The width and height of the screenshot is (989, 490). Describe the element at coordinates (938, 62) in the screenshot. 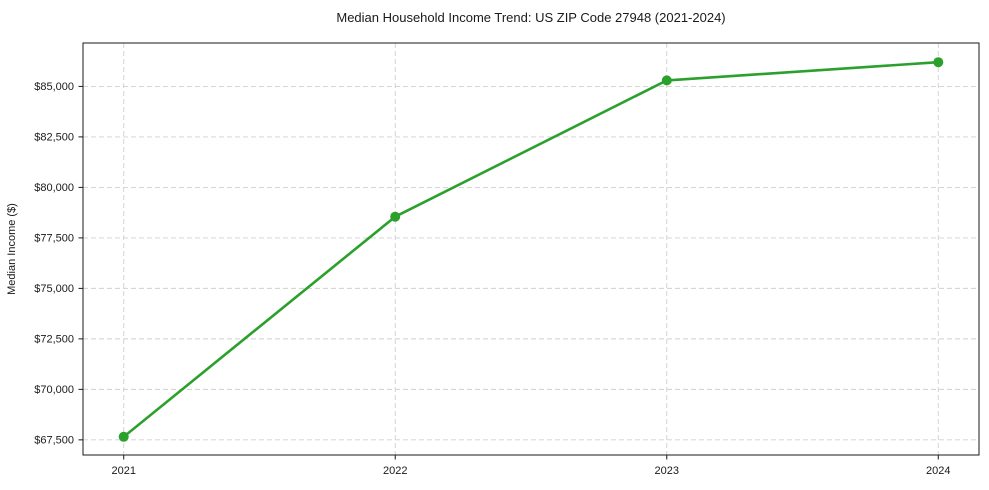

I see `data-point-2024` at that location.